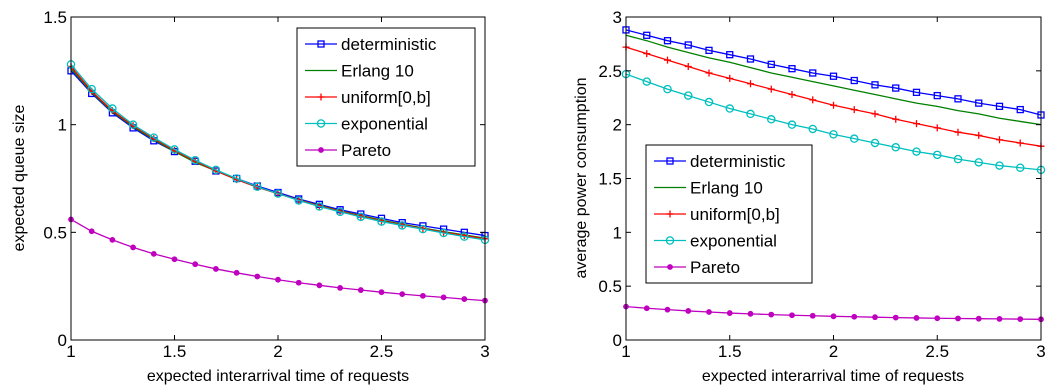 The image size is (1046, 385). I want to click on y-tick-label: 2, so click(617, 125).